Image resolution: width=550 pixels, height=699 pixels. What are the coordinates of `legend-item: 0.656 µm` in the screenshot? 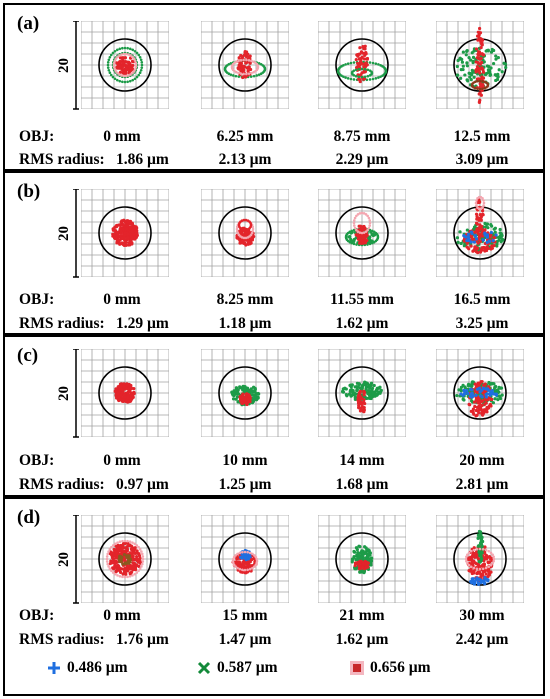 It's located at (390, 668).